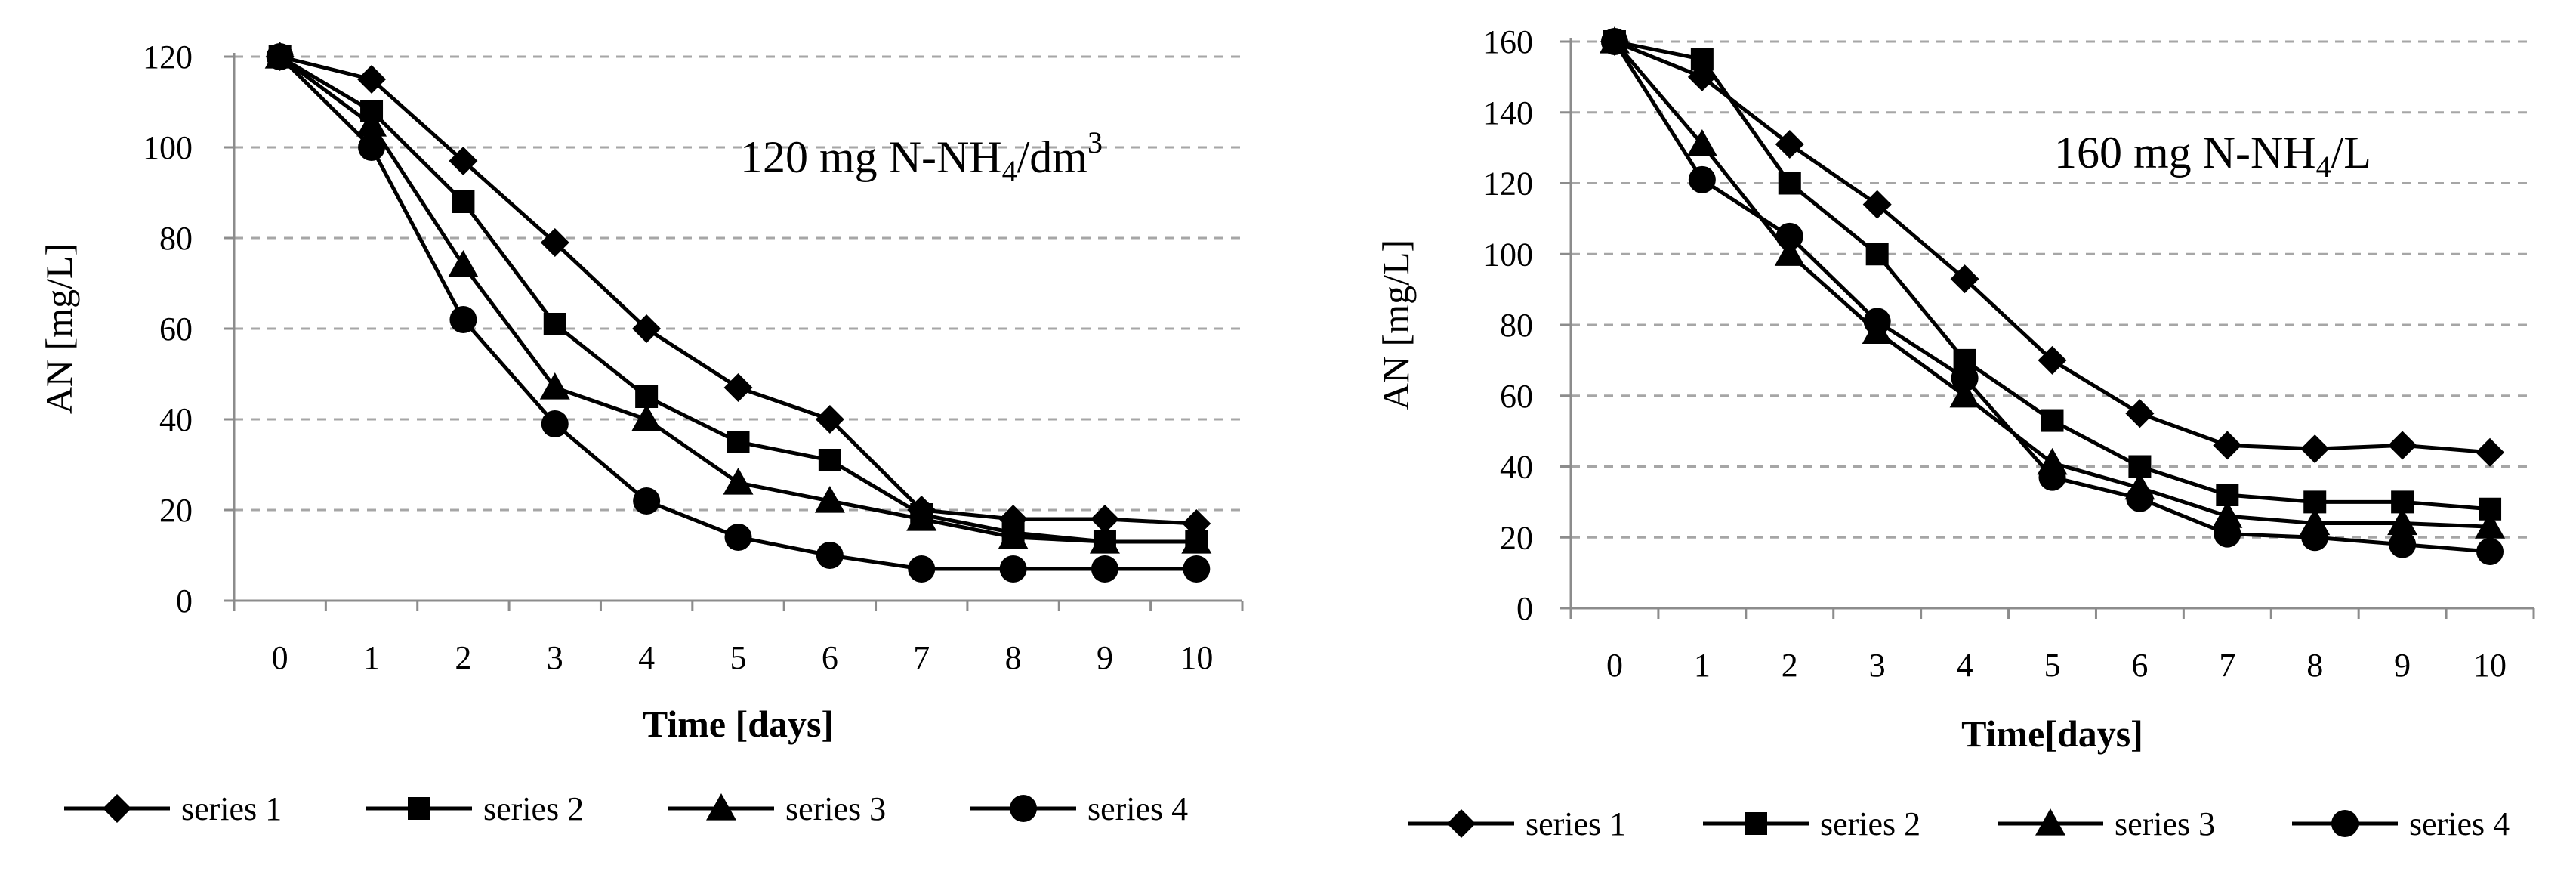 The width and height of the screenshot is (2576, 884). I want to click on concentration-annotation: 160 mg N-NH4/L, so click(2212, 156).